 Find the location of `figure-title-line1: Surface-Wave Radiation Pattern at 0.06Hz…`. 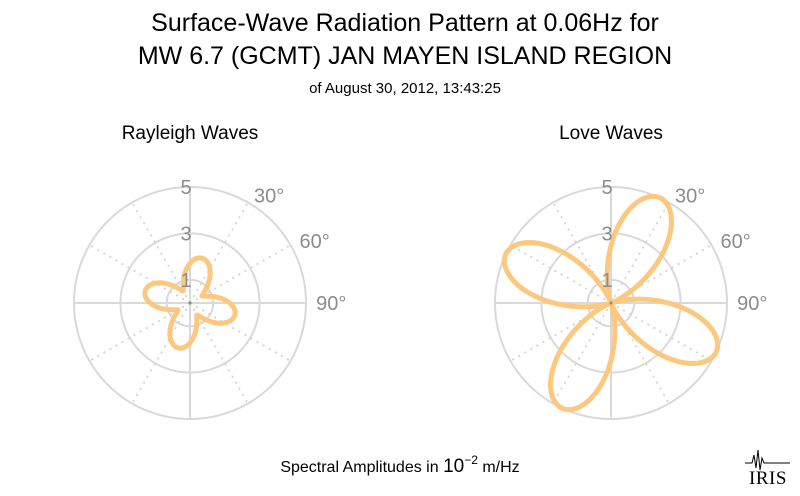

figure-title-line1: Surface-Wave Radiation Pattern at 0.06Hz… is located at coordinates (405, 23).